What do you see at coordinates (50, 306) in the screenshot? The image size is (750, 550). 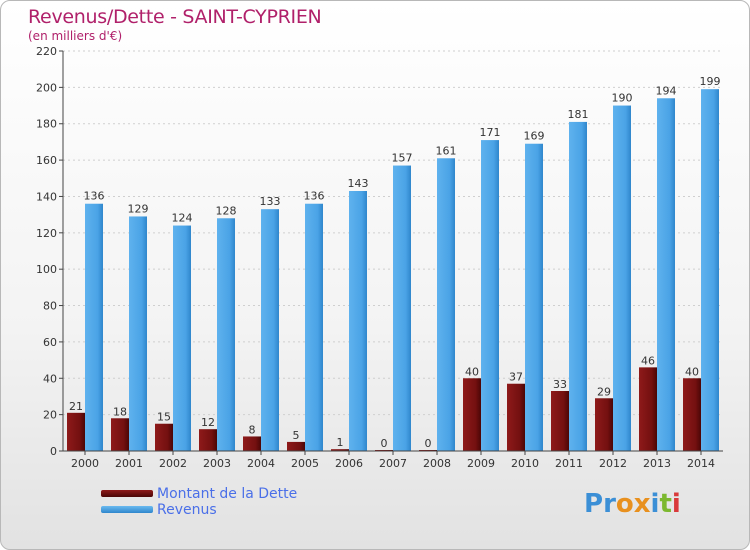 I see `y-tick-label: 80` at bounding box center [50, 306].